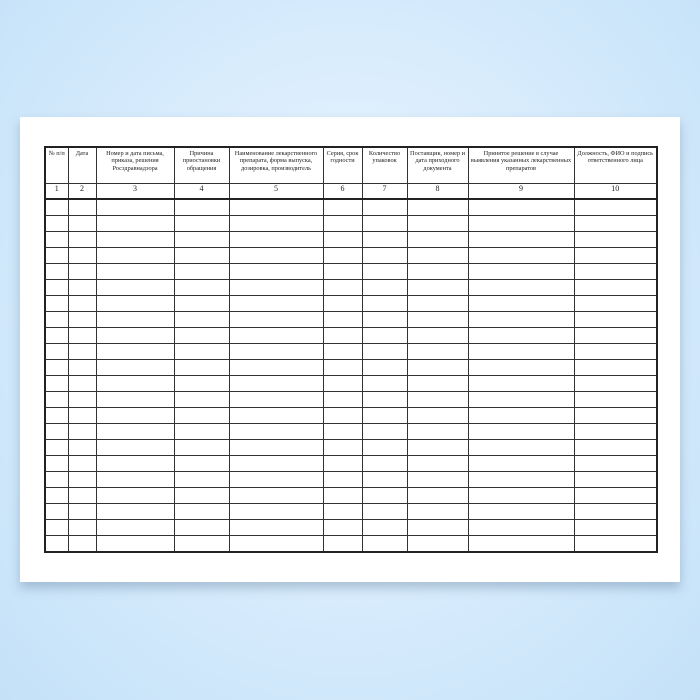  Describe the element at coordinates (135, 191) in the screenshot. I see `column-number: 3` at that location.